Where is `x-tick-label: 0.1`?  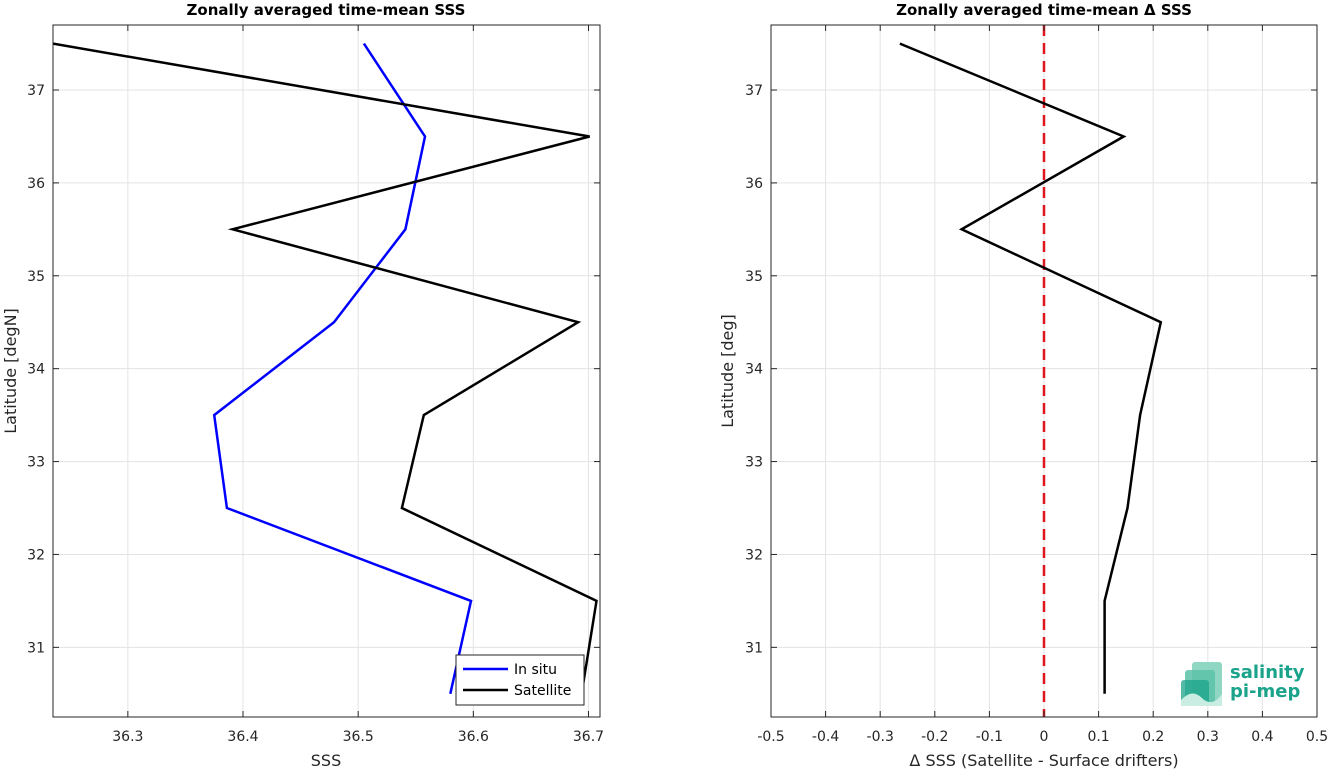
x-tick-label: 0.1 is located at coordinates (1098, 737).